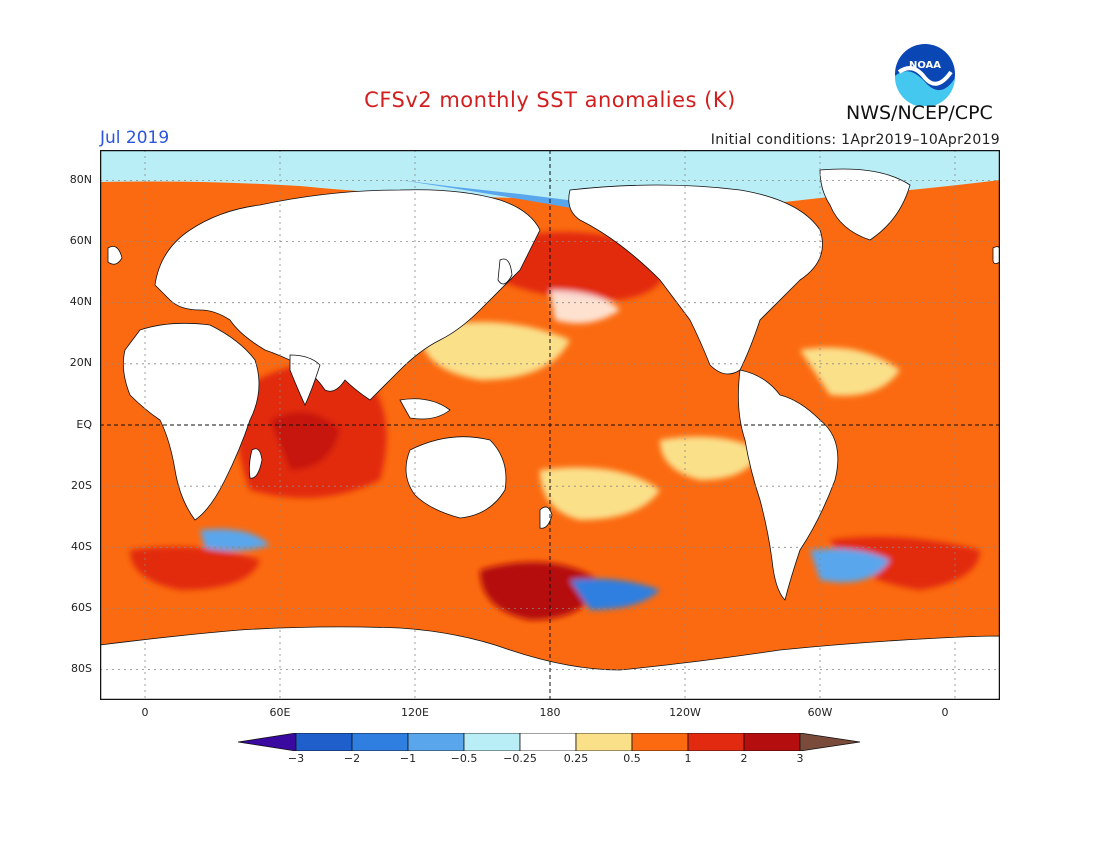  Describe the element at coordinates (191, 421) in the screenshot. I see `africa` at that location.